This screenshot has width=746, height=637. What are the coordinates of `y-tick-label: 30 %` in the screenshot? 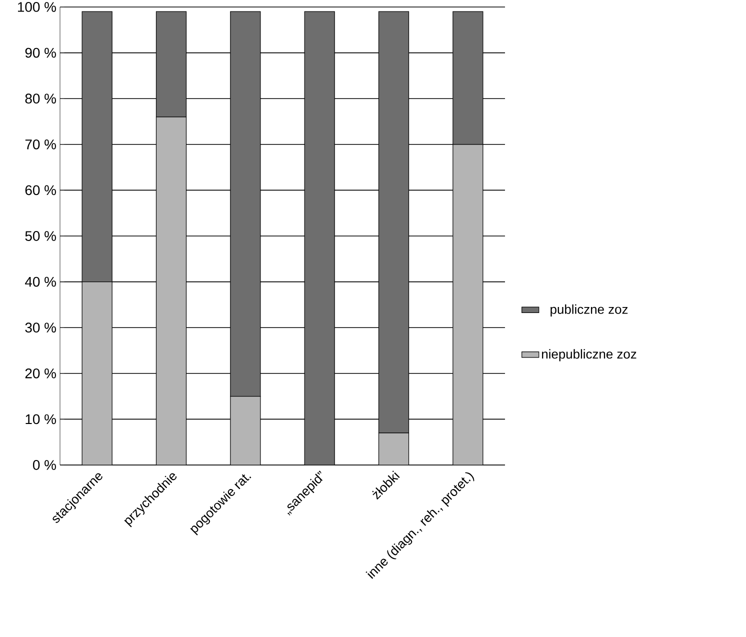 It's located at (40, 327).